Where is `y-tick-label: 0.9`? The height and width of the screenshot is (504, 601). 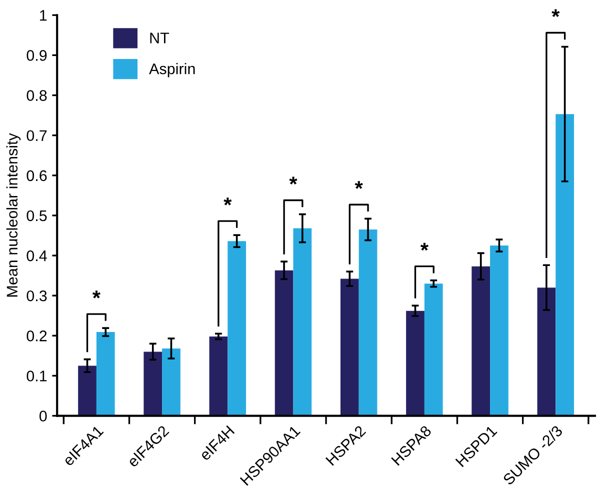 y-tick-label: 0.9 is located at coordinates (36, 55).